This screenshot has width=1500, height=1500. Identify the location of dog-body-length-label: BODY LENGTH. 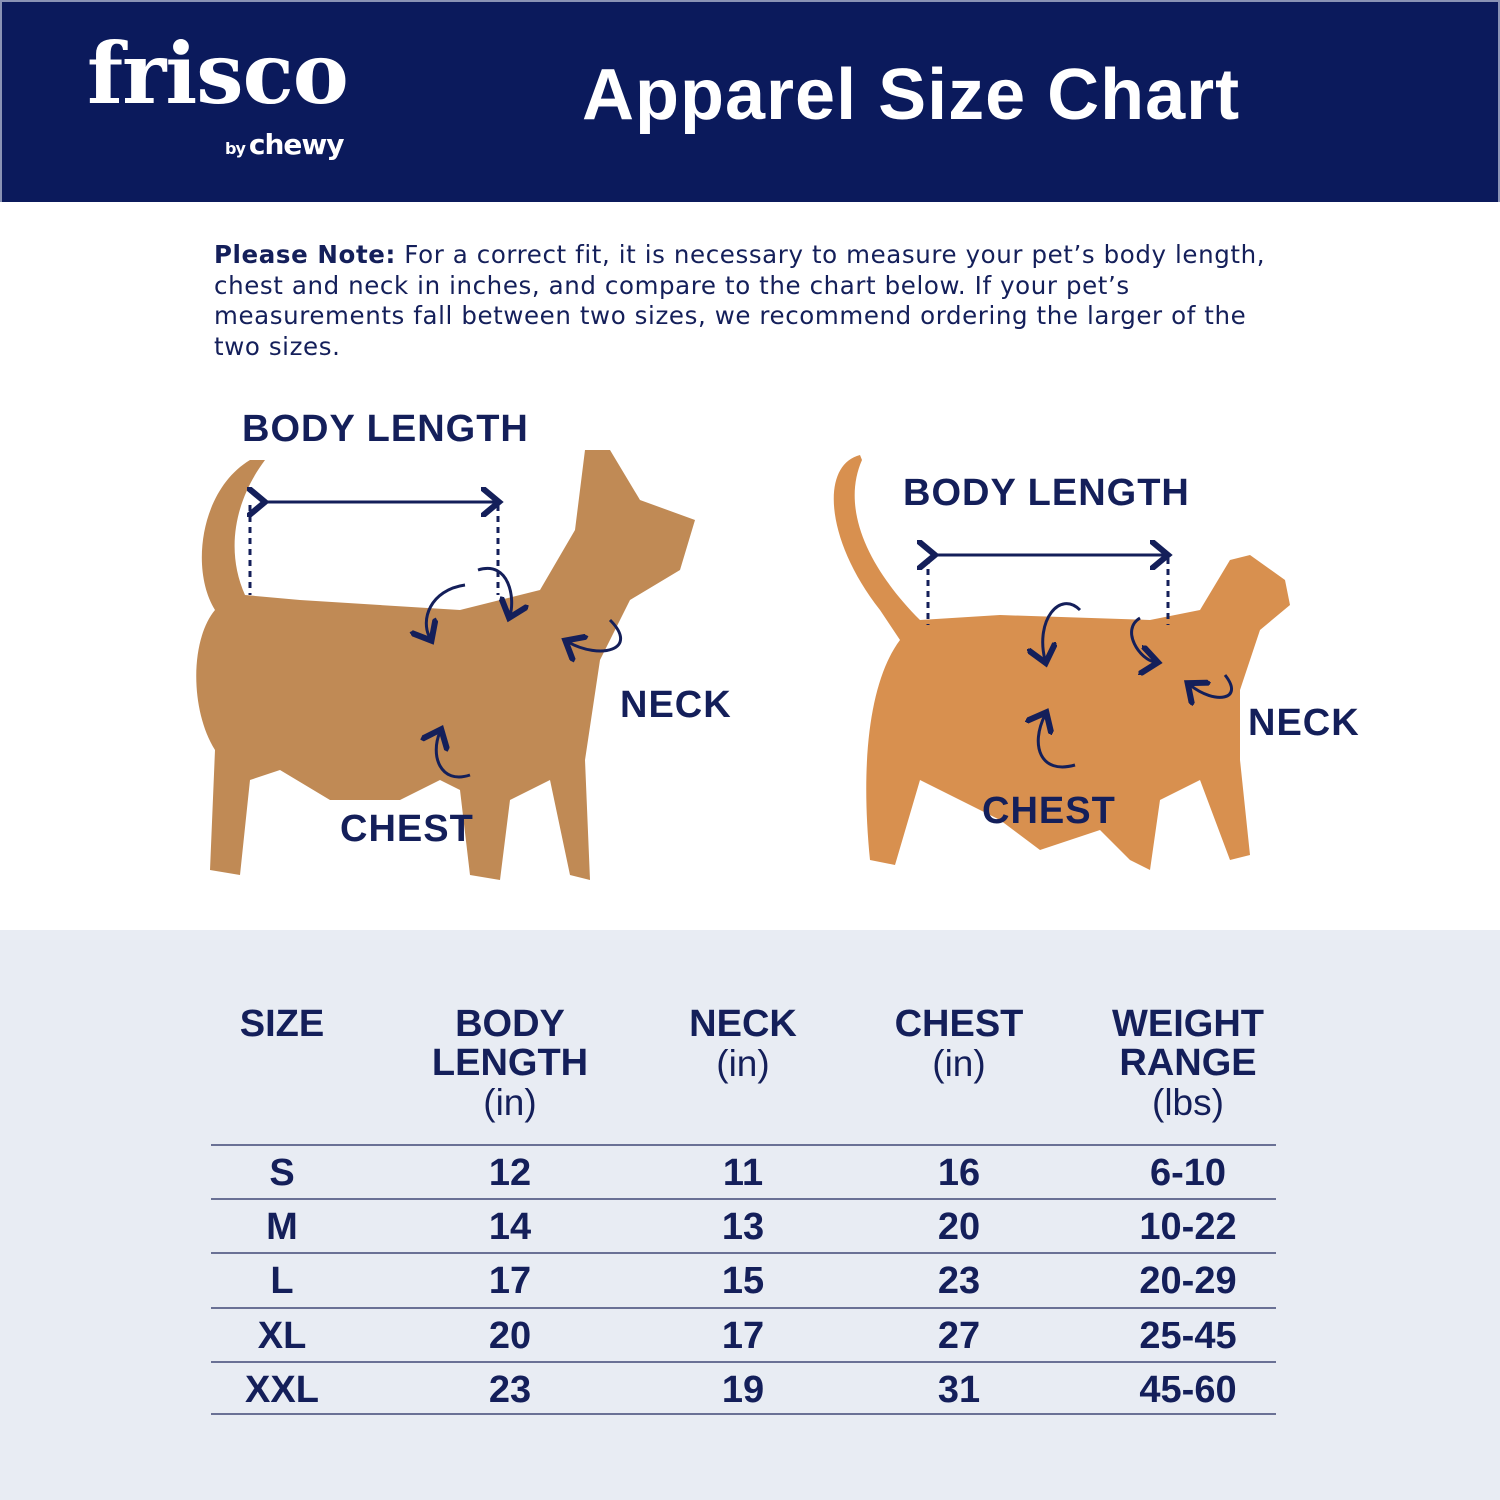
(385, 429).